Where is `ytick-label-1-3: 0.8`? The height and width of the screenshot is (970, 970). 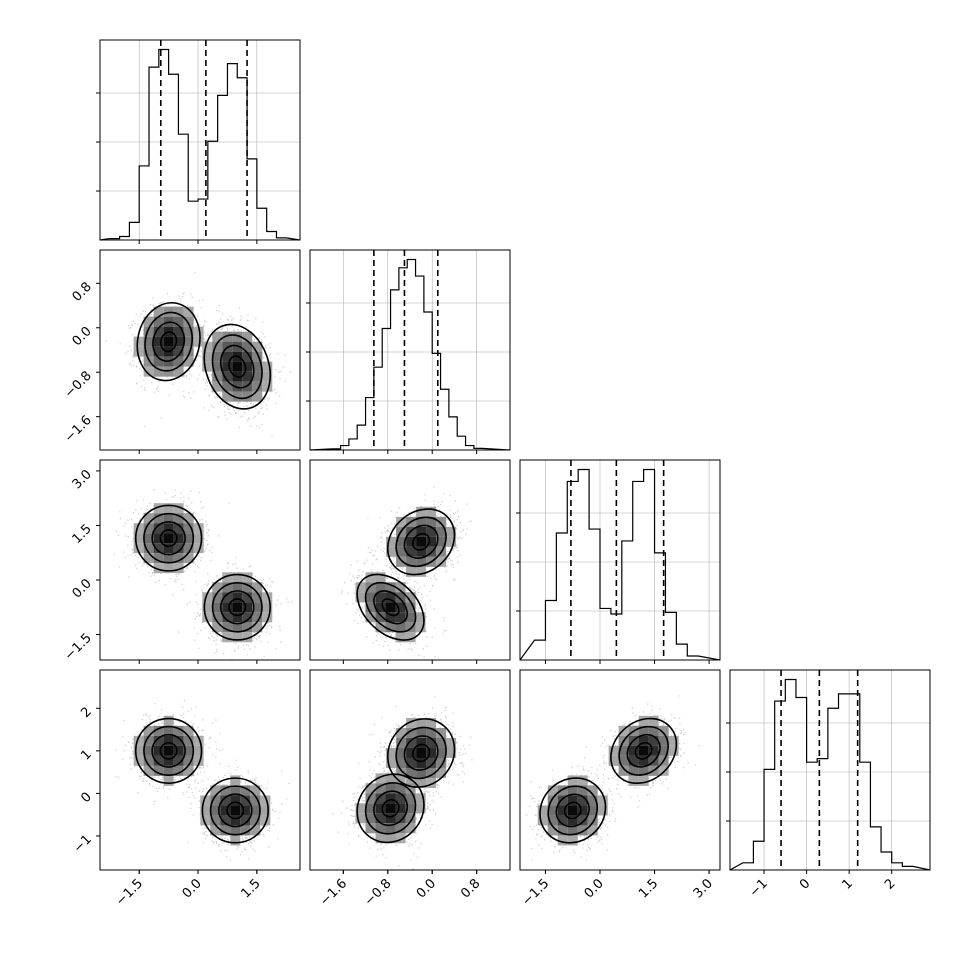 ytick-label-1-3: 0.8 is located at coordinates (82, 292).